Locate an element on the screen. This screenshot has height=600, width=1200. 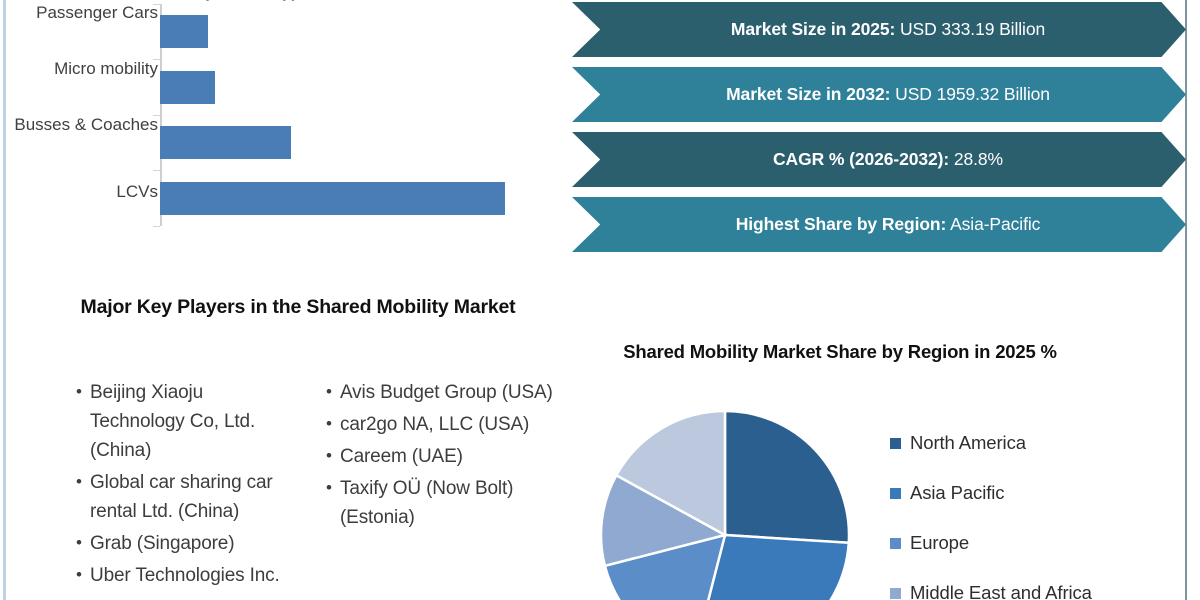
pie-graphic is located at coordinates (725, 505).